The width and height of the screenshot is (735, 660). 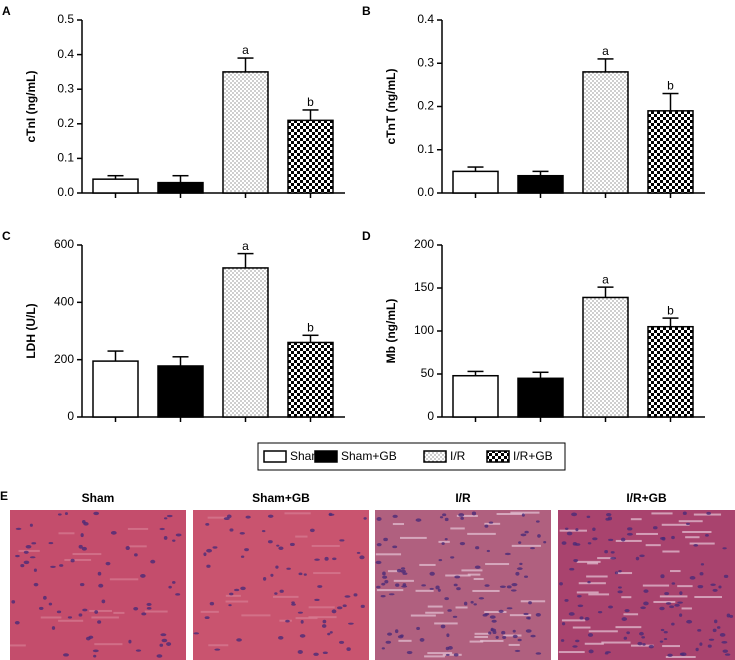 I want to click on significance-label: a, so click(x=245, y=50).